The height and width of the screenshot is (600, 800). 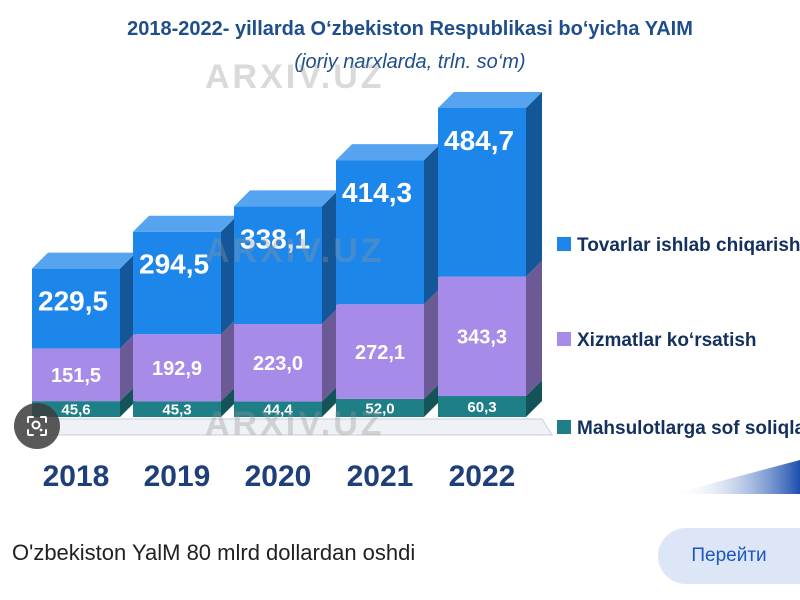 I want to click on decorative-wedge, so click(x=736, y=477).